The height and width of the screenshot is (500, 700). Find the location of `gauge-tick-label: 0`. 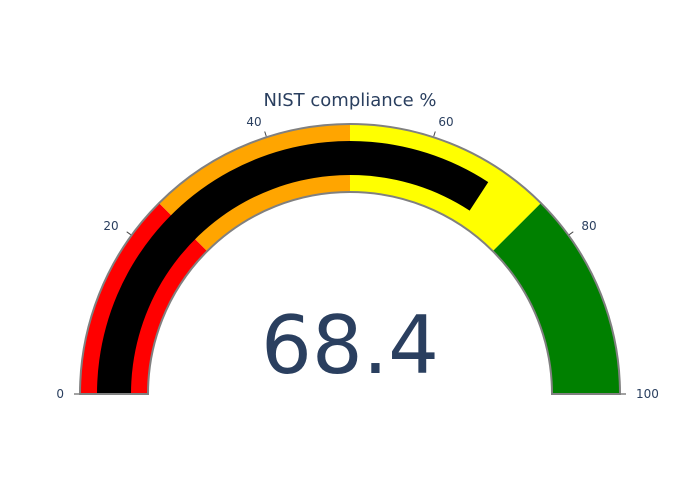

gauge-tick-label: 0 is located at coordinates (60, 394).